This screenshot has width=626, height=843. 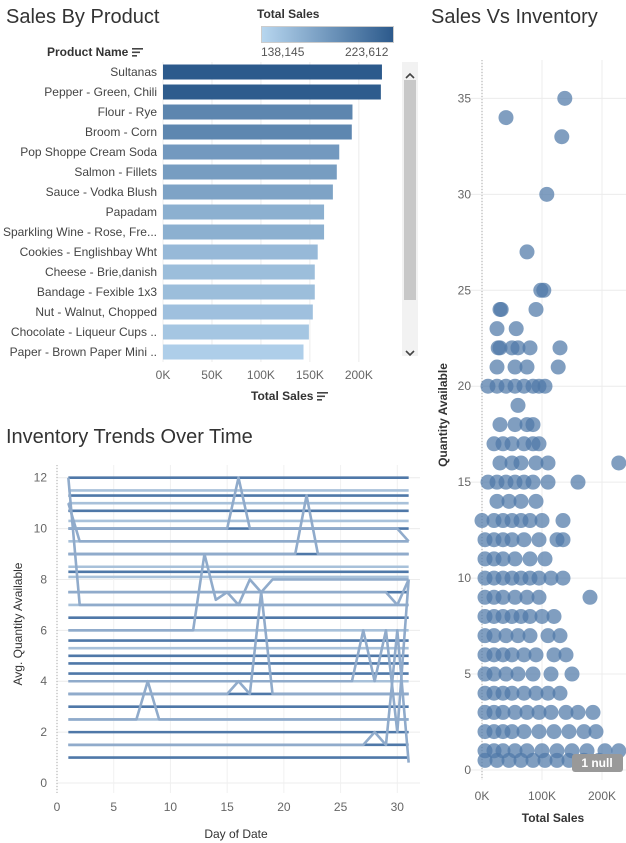 I want to click on scatter-y-tick-label: 10, so click(x=465, y=578).